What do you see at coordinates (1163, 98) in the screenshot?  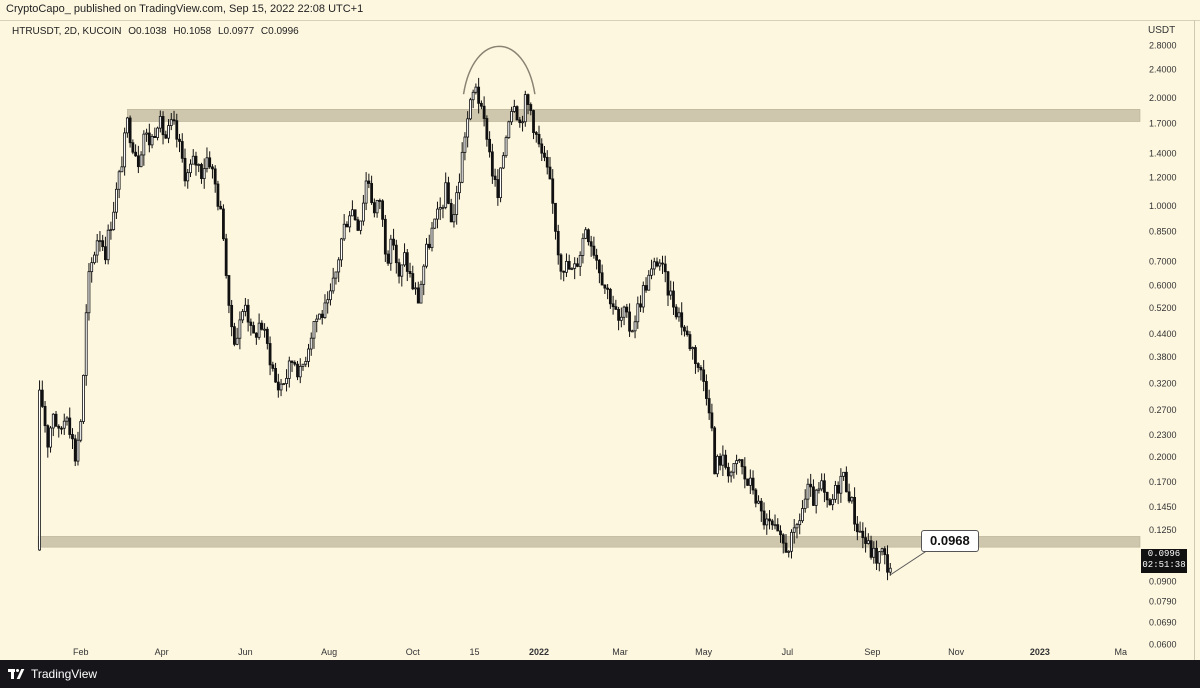 I see `price-tick-label: 2.0000` at bounding box center [1163, 98].